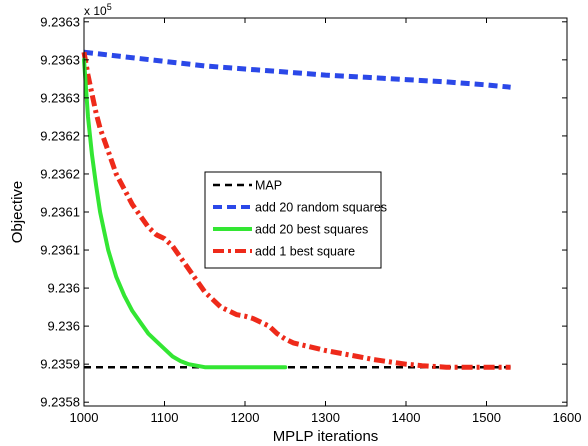 This screenshot has width=588, height=446. Describe the element at coordinates (60, 364) in the screenshot. I see `y-tick-label: 9.2359` at that location.